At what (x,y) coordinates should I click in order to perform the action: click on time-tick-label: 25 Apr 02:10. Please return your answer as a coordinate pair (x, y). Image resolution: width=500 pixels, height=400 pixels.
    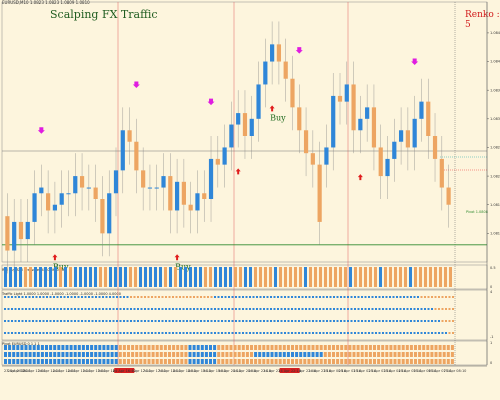
    Looking at the image, I should click on (364, 371).